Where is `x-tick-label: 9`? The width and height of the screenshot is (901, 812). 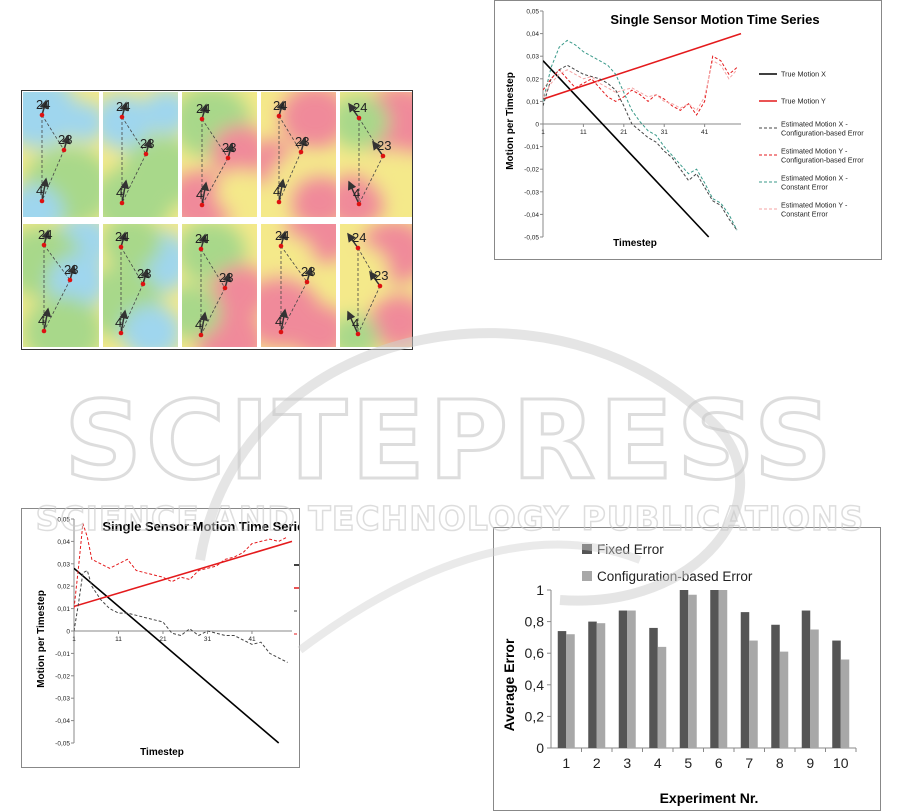 x-tick-label: 9 is located at coordinates (810, 763).